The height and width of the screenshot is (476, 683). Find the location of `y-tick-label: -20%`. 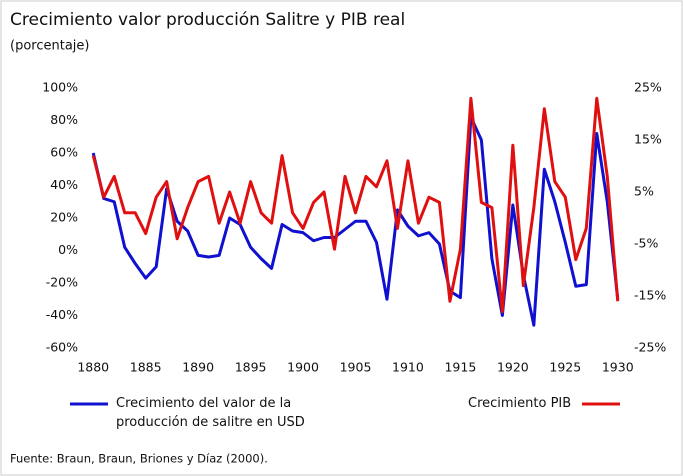

y-tick-label: -20% is located at coordinates (62, 282).